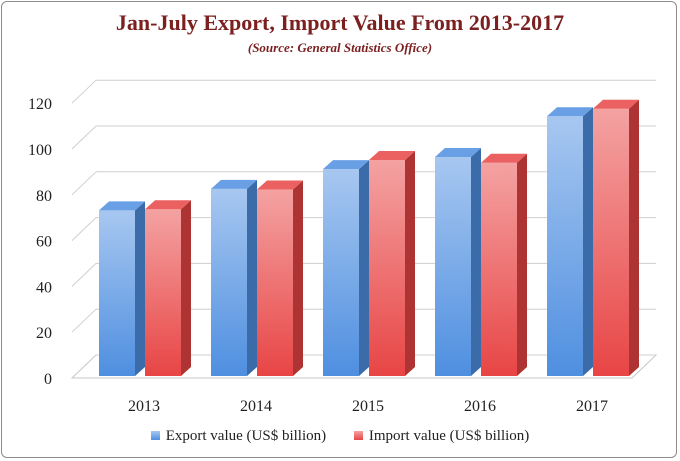  I want to click on y-tick-label: 40, so click(44, 287).